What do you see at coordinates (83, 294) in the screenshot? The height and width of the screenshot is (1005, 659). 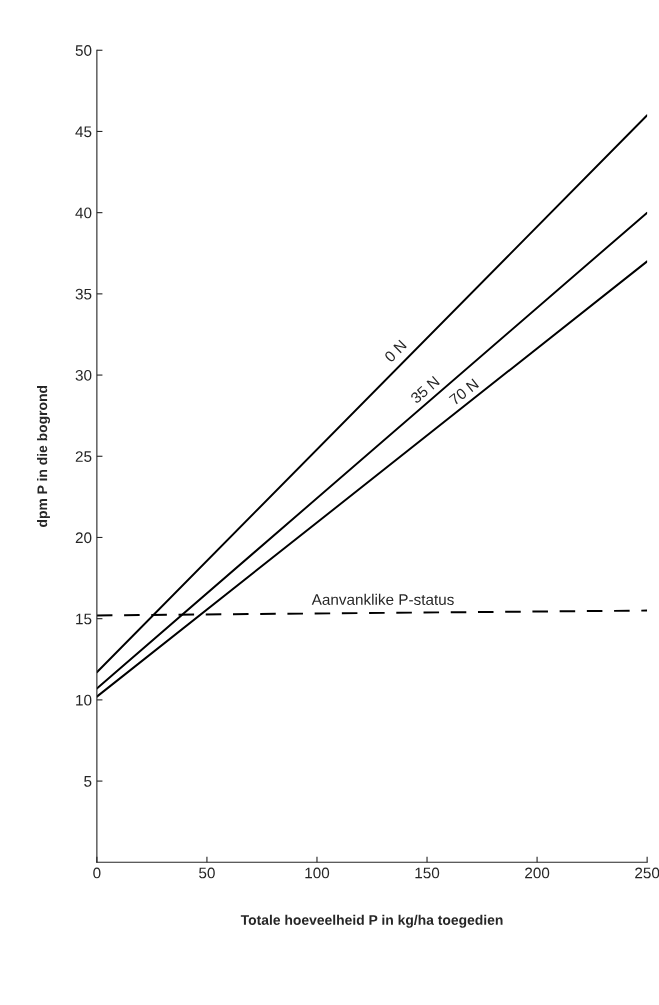 I see `y-tick-label: 35` at bounding box center [83, 294].